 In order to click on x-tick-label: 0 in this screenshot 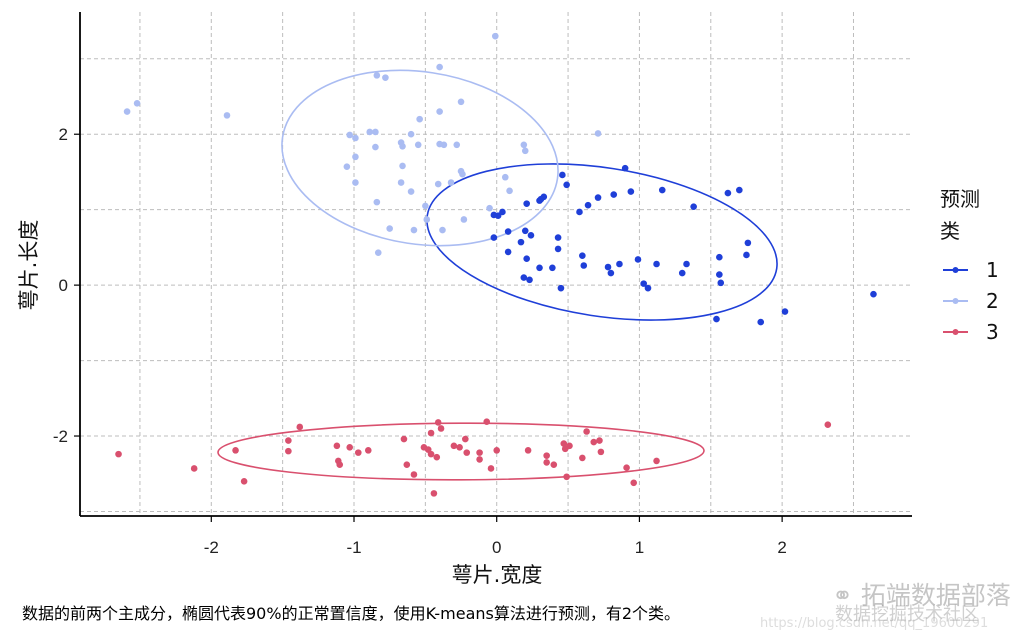, I will do `click(496, 547)`.